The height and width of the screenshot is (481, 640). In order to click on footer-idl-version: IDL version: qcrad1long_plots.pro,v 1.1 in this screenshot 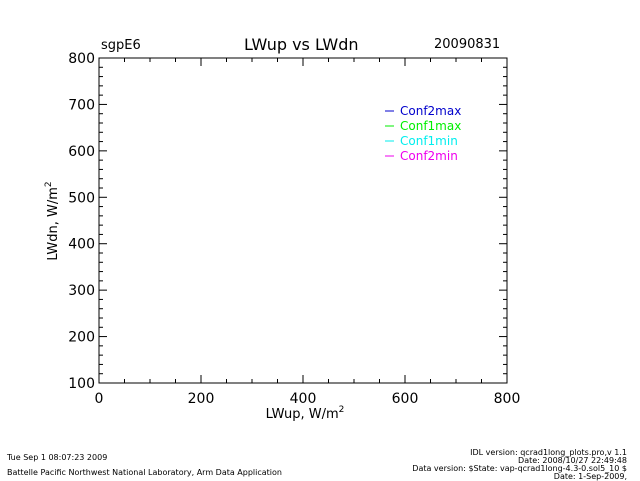, I will do `click(548, 452)`.